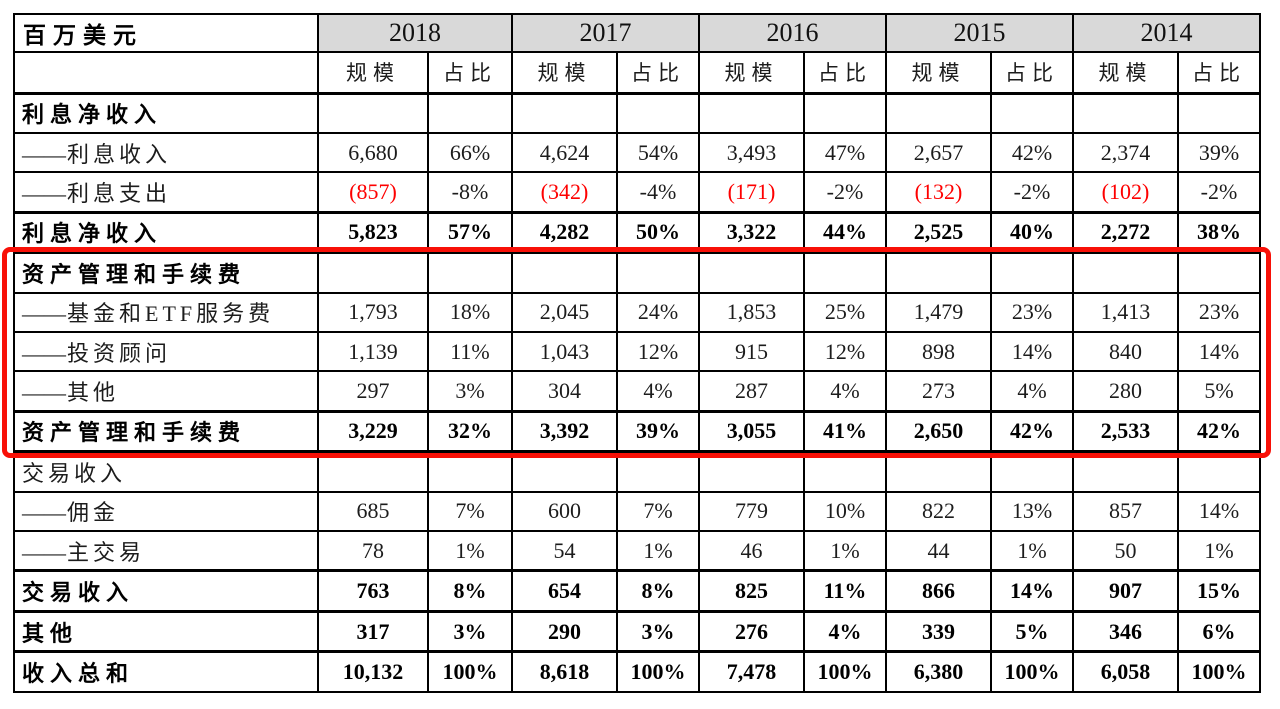  What do you see at coordinates (658, 511) in the screenshot?
I see `percent-cell: 7%` at bounding box center [658, 511].